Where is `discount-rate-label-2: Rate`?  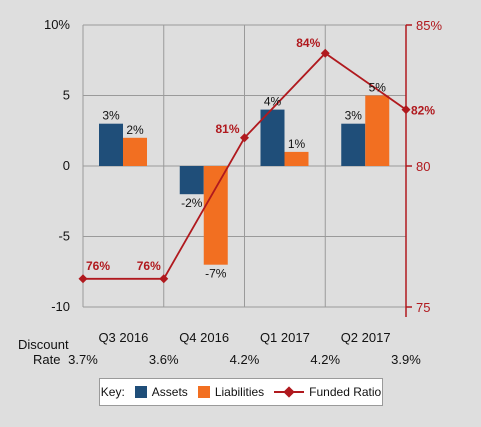
discount-rate-label-2: Rate is located at coordinates (46, 359).